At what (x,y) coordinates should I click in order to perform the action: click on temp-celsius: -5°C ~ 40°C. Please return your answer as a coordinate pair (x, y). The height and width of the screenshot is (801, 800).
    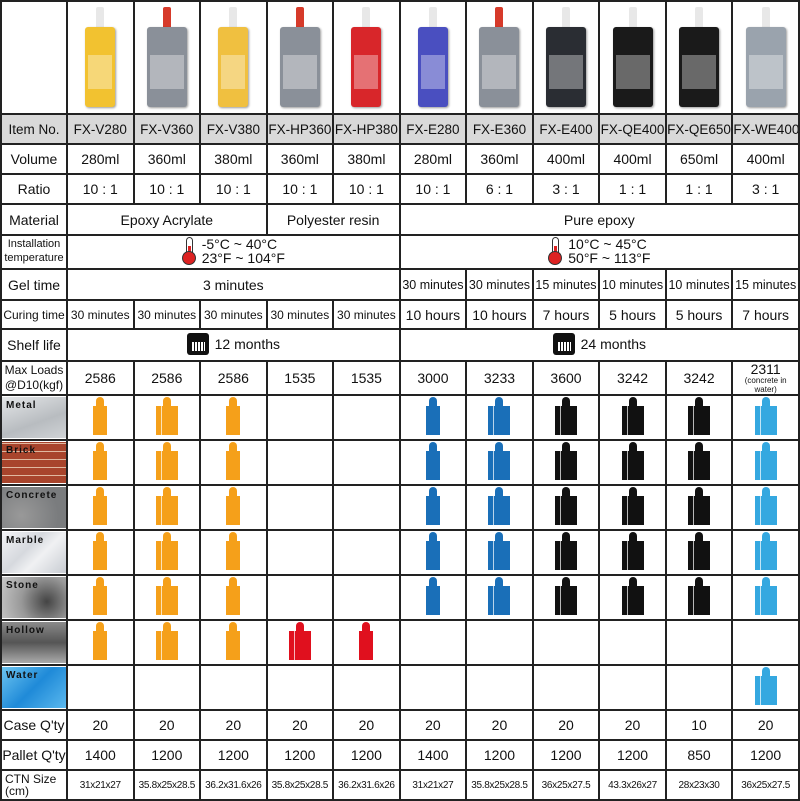
    Looking at the image, I should click on (239, 243).